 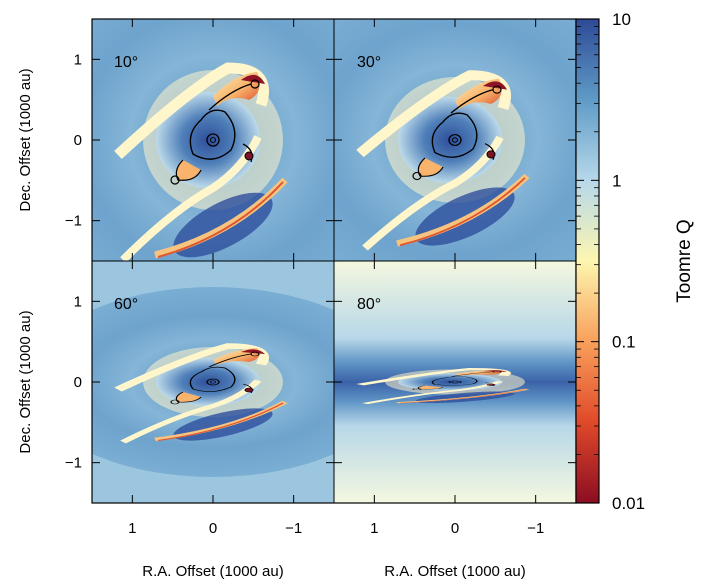 I want to click on panel-label-30deg: 30°, so click(x=369, y=62).